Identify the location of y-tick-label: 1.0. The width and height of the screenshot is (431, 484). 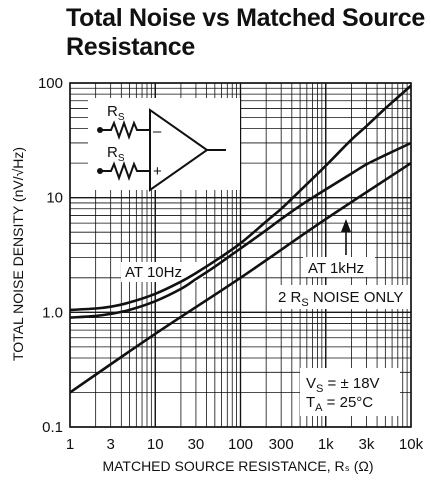
(52, 312).